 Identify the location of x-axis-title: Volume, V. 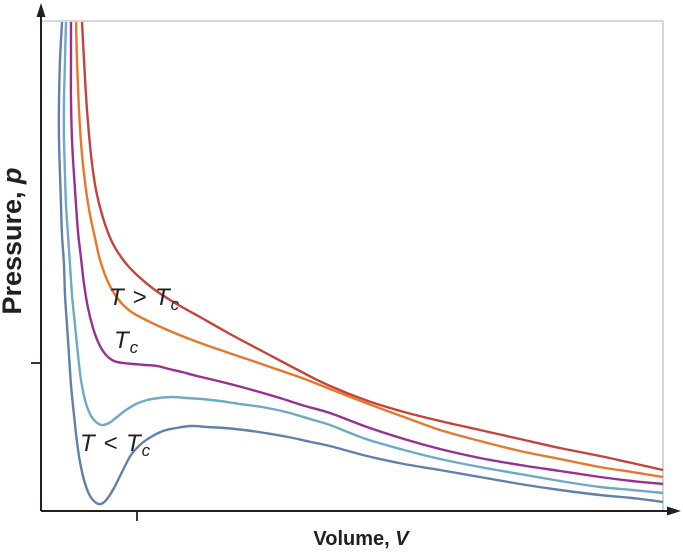
(361, 539).